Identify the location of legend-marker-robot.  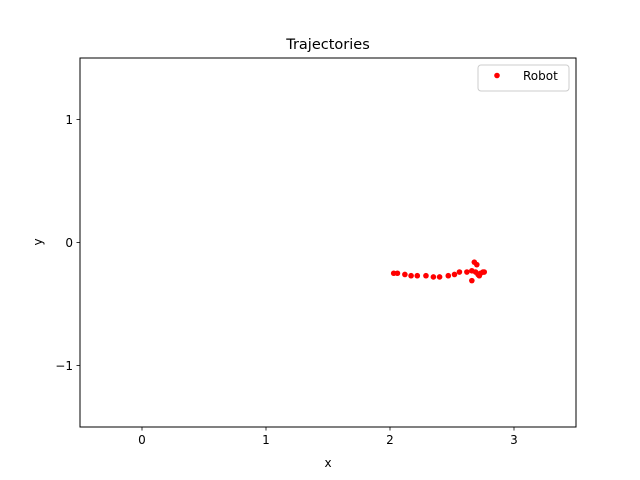
(497, 75).